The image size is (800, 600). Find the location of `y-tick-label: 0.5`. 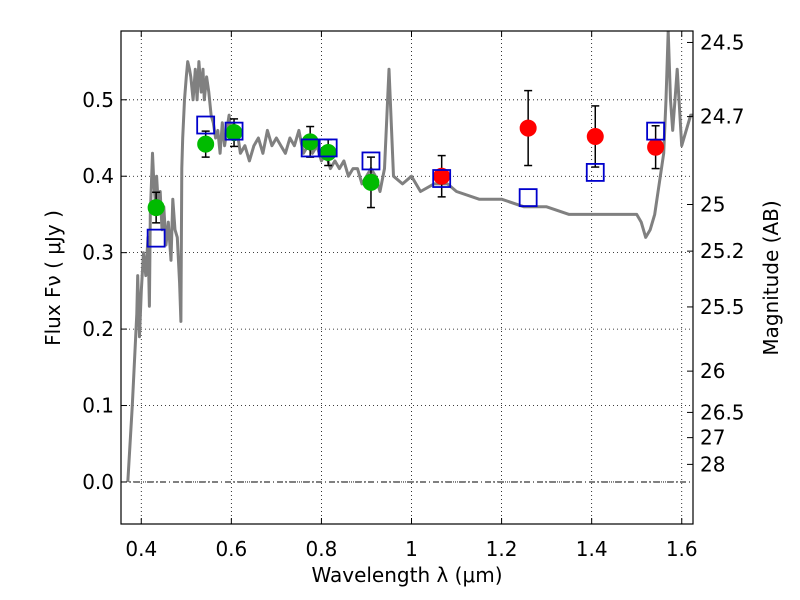

y-tick-label: 0.5 is located at coordinates (98, 100).